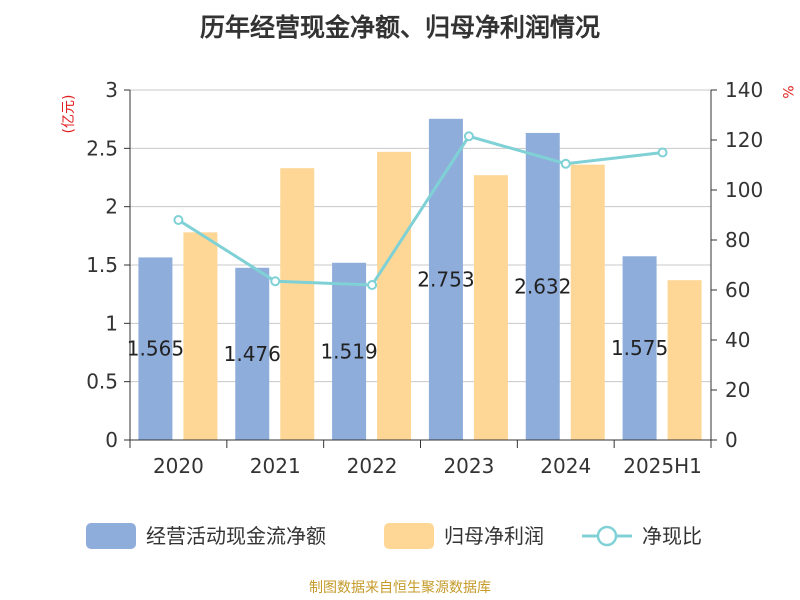 The image size is (800, 600). What do you see at coordinates (787, 91) in the screenshot?
I see `right-axis-unit: %` at bounding box center [787, 91].